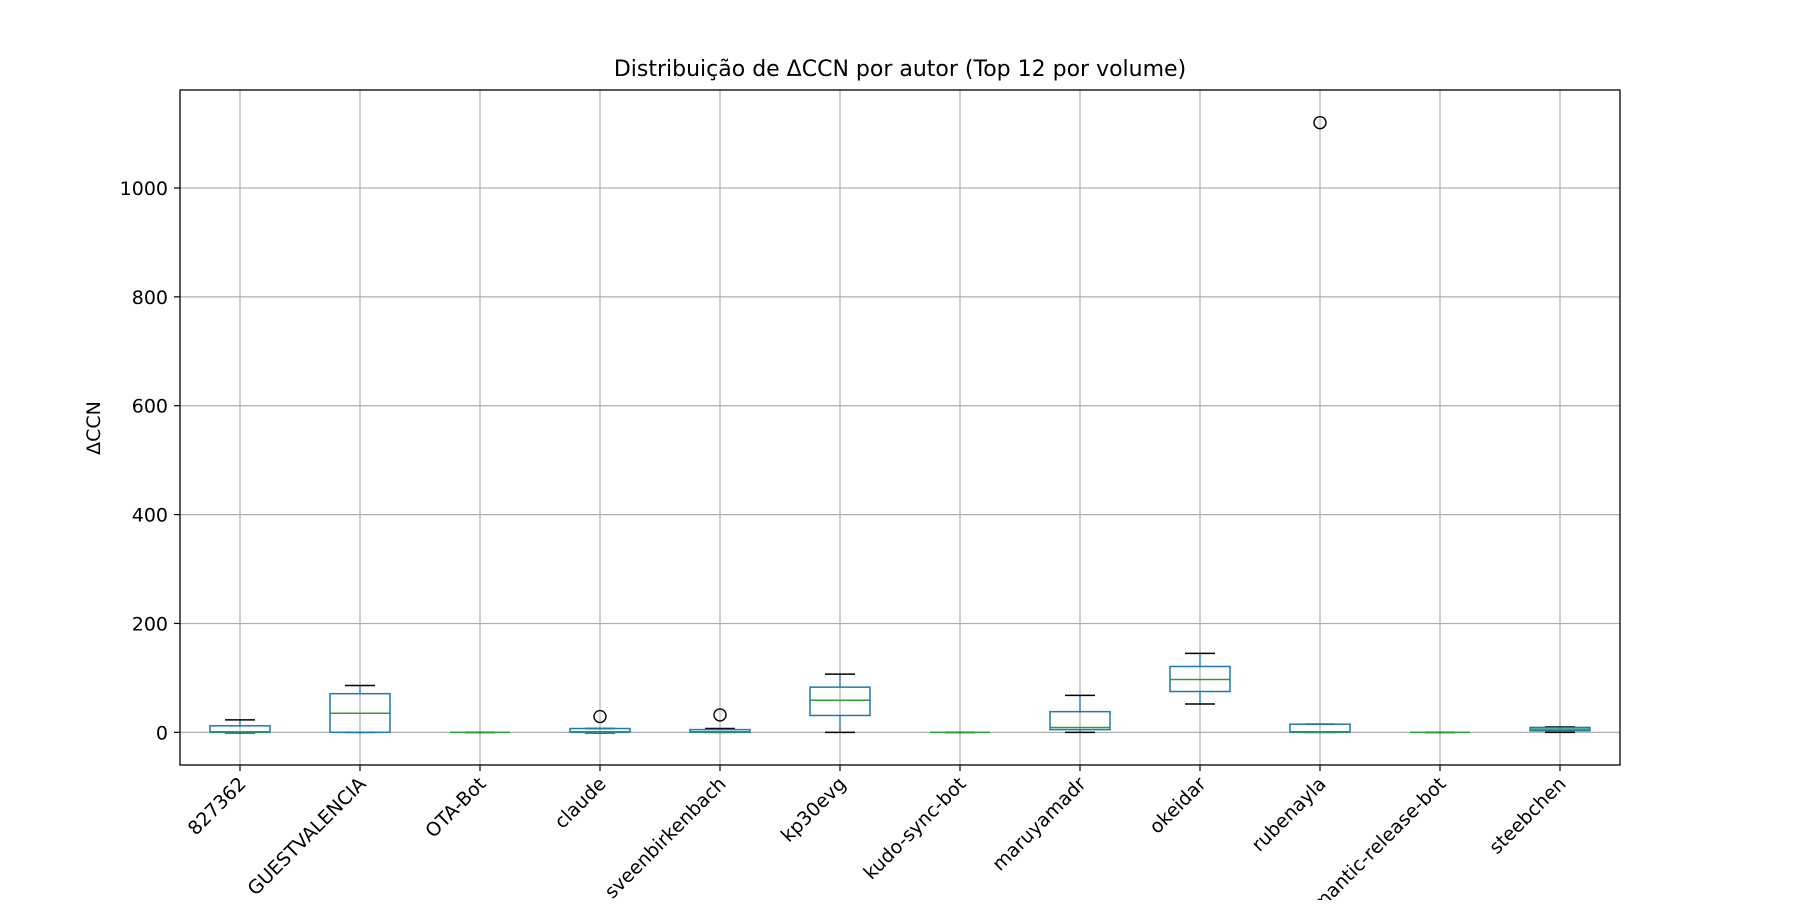  I want to click on y-tick-label: 1000, so click(144, 189).